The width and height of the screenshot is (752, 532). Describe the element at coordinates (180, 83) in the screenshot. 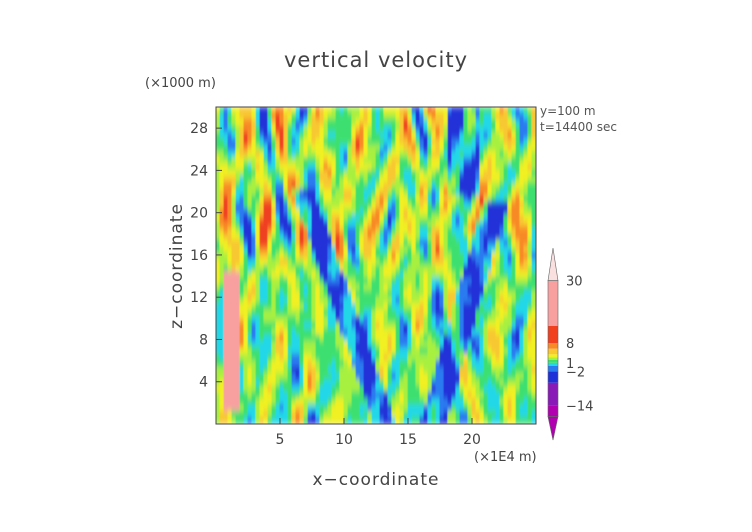

I see `y-axis-unit: (×1000 m)` at that location.